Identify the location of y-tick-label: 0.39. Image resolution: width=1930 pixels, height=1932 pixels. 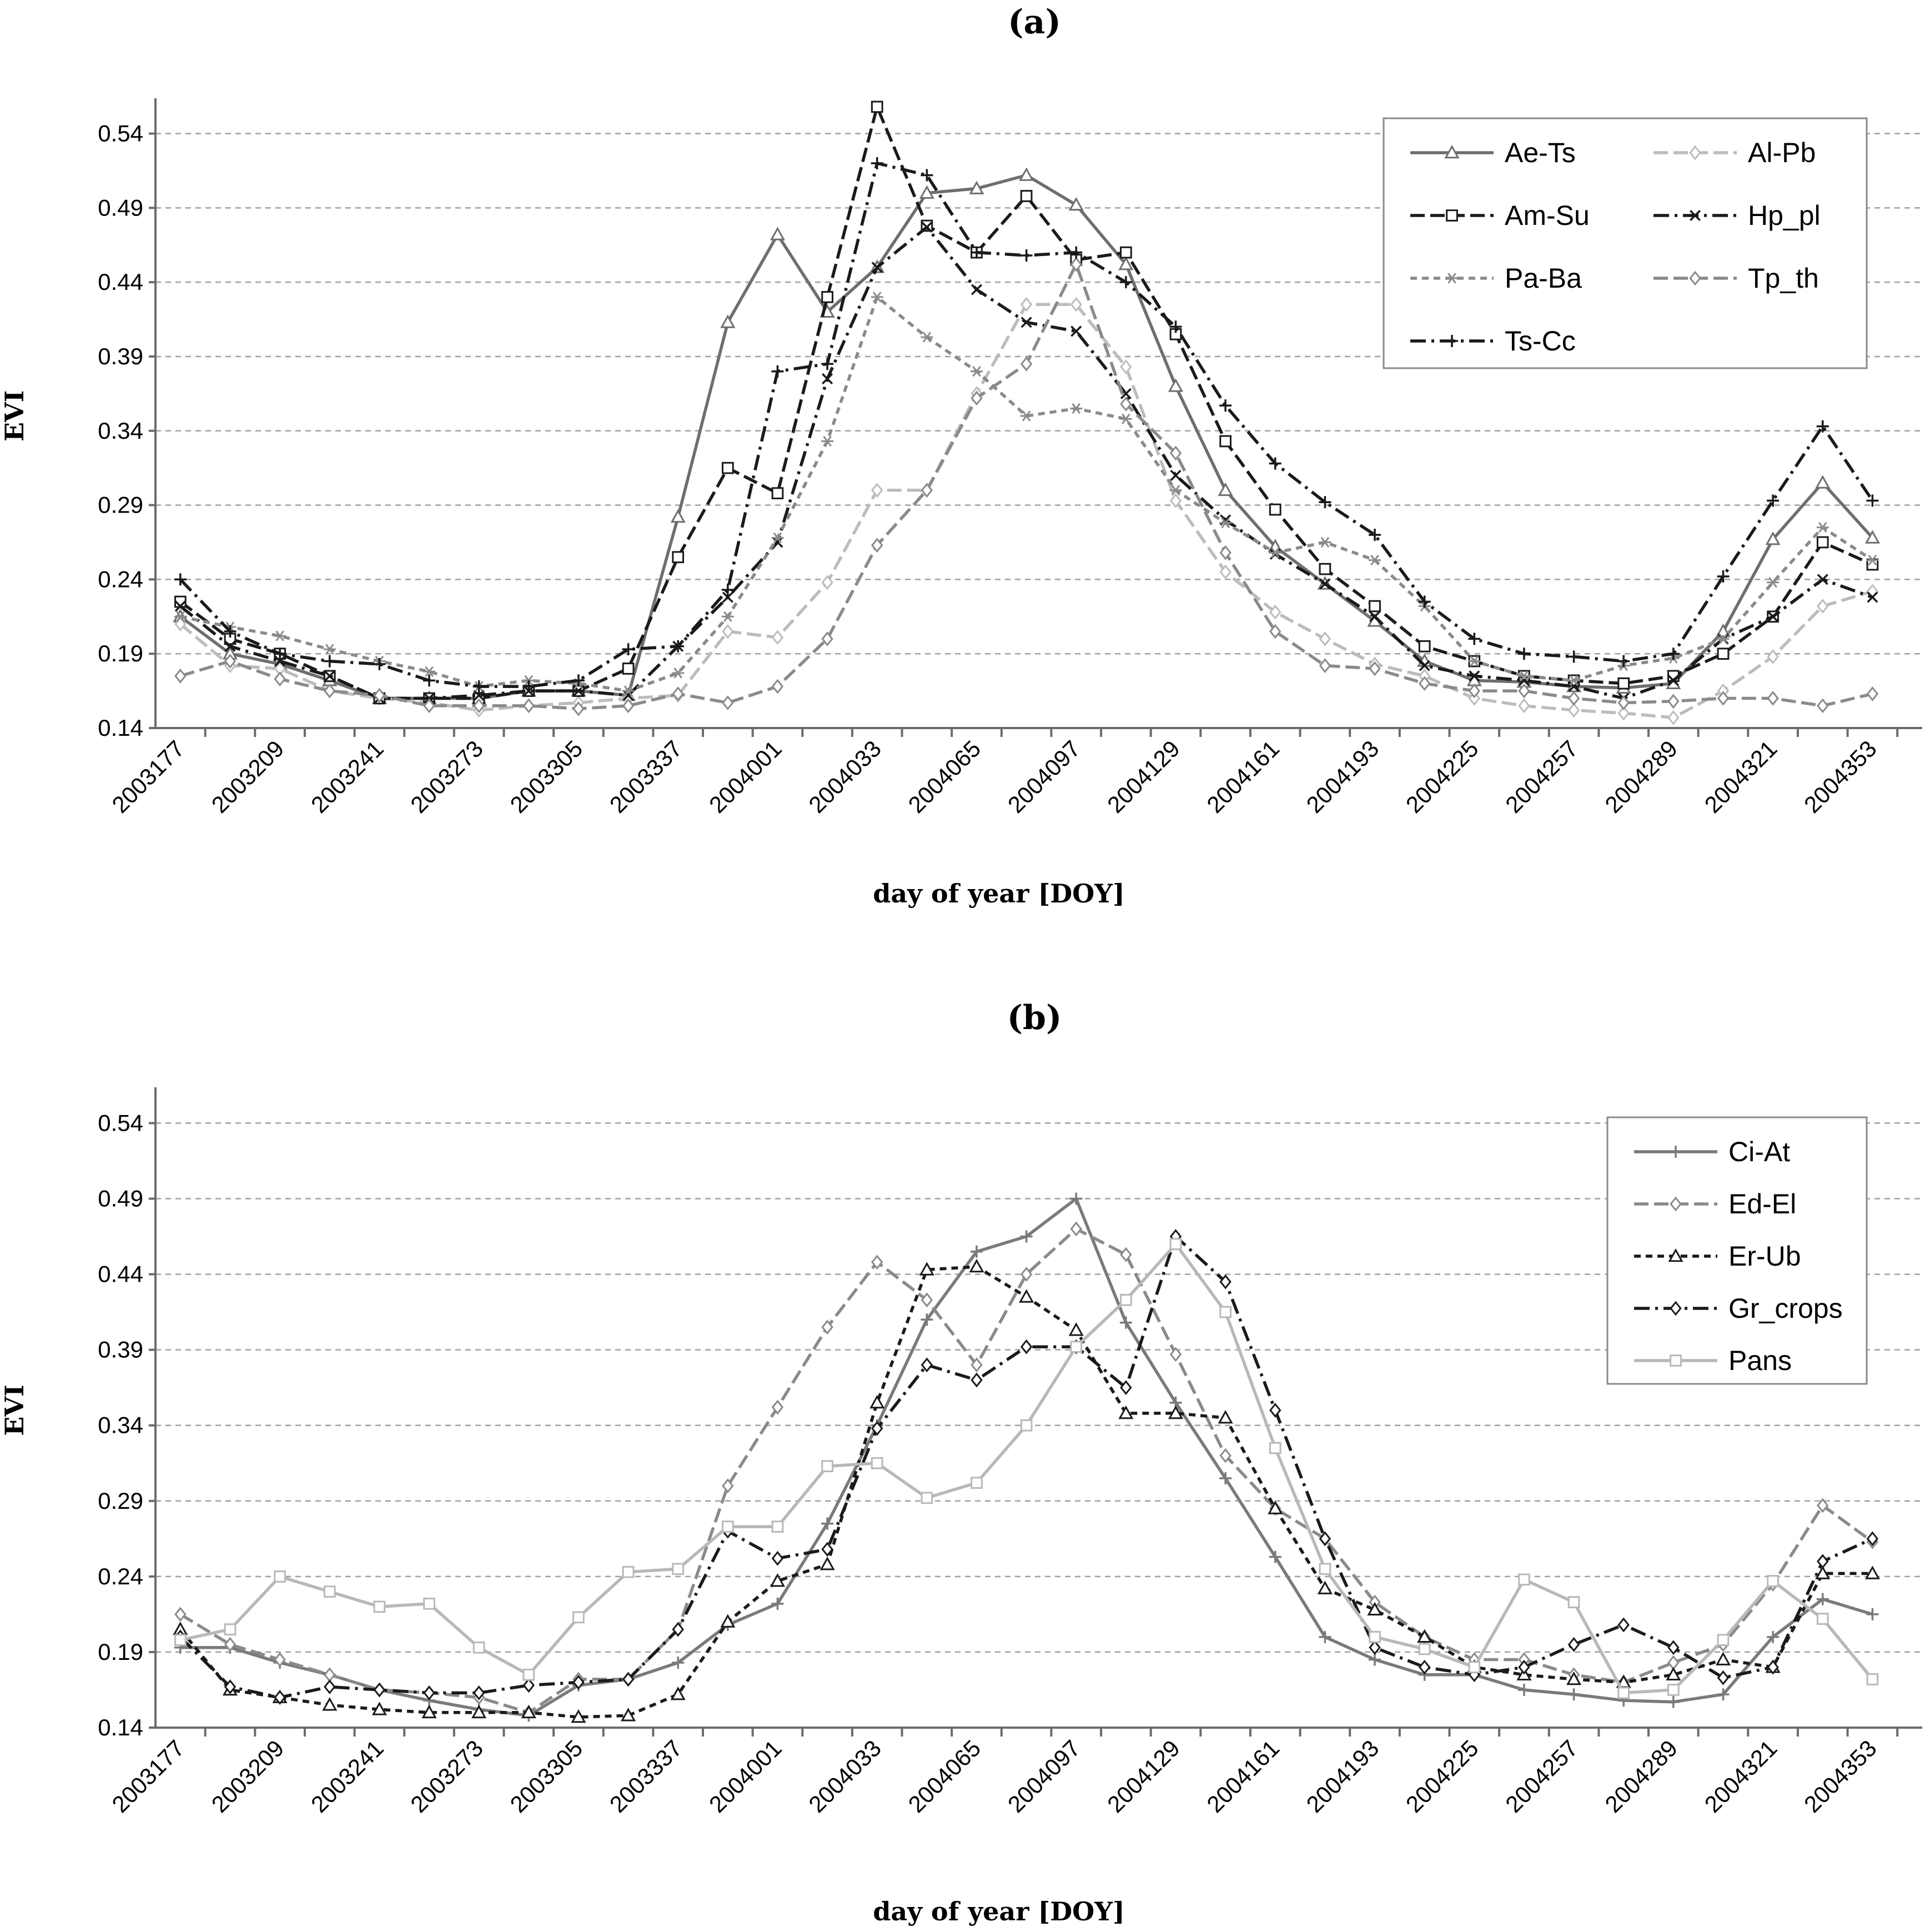
(121, 356).